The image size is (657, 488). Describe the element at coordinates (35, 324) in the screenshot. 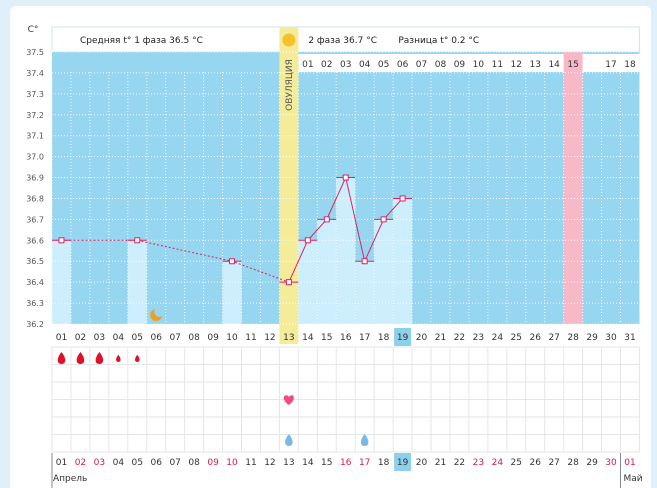

I see `y-tick-label: 36.2` at that location.